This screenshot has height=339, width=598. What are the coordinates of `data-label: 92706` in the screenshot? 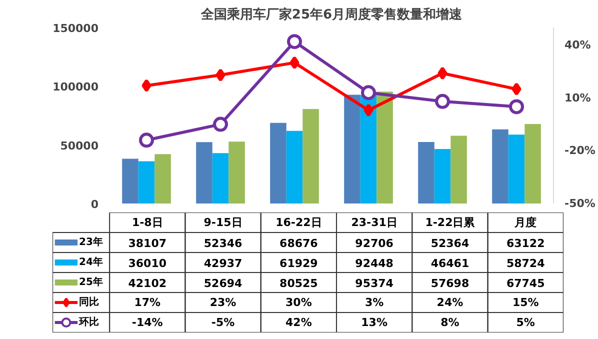 It's located at (374, 243).